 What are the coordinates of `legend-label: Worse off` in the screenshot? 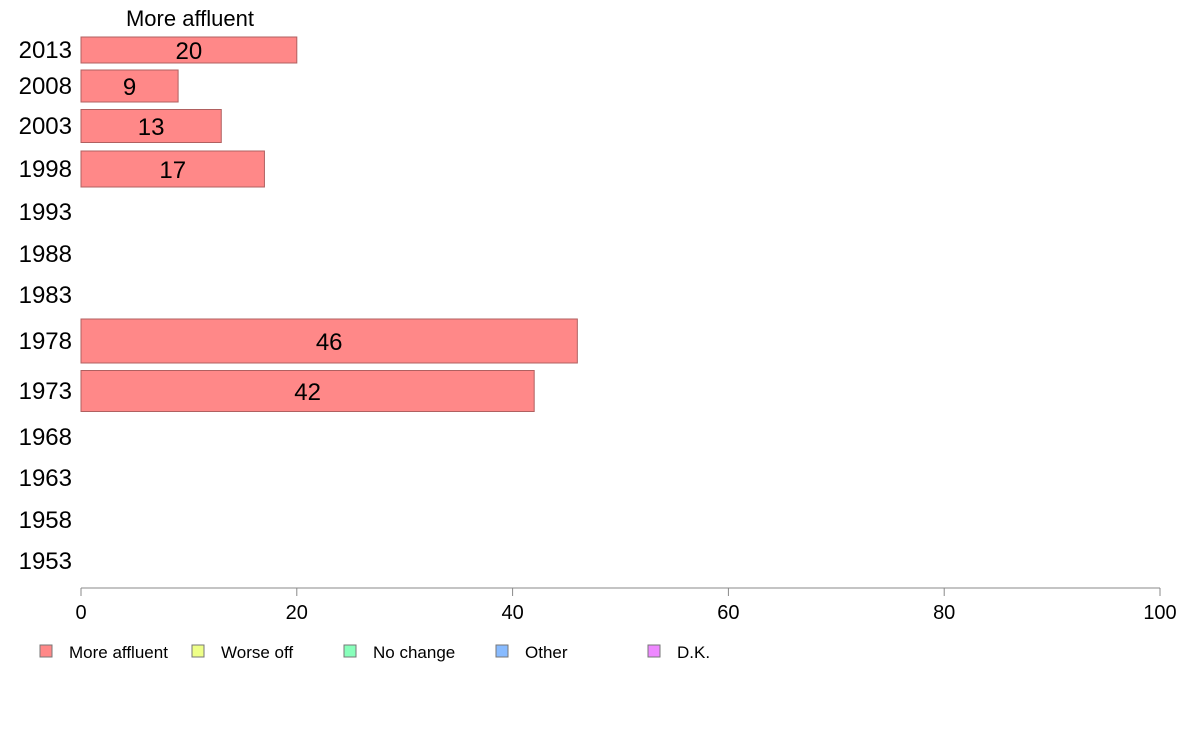 It's located at (257, 652).